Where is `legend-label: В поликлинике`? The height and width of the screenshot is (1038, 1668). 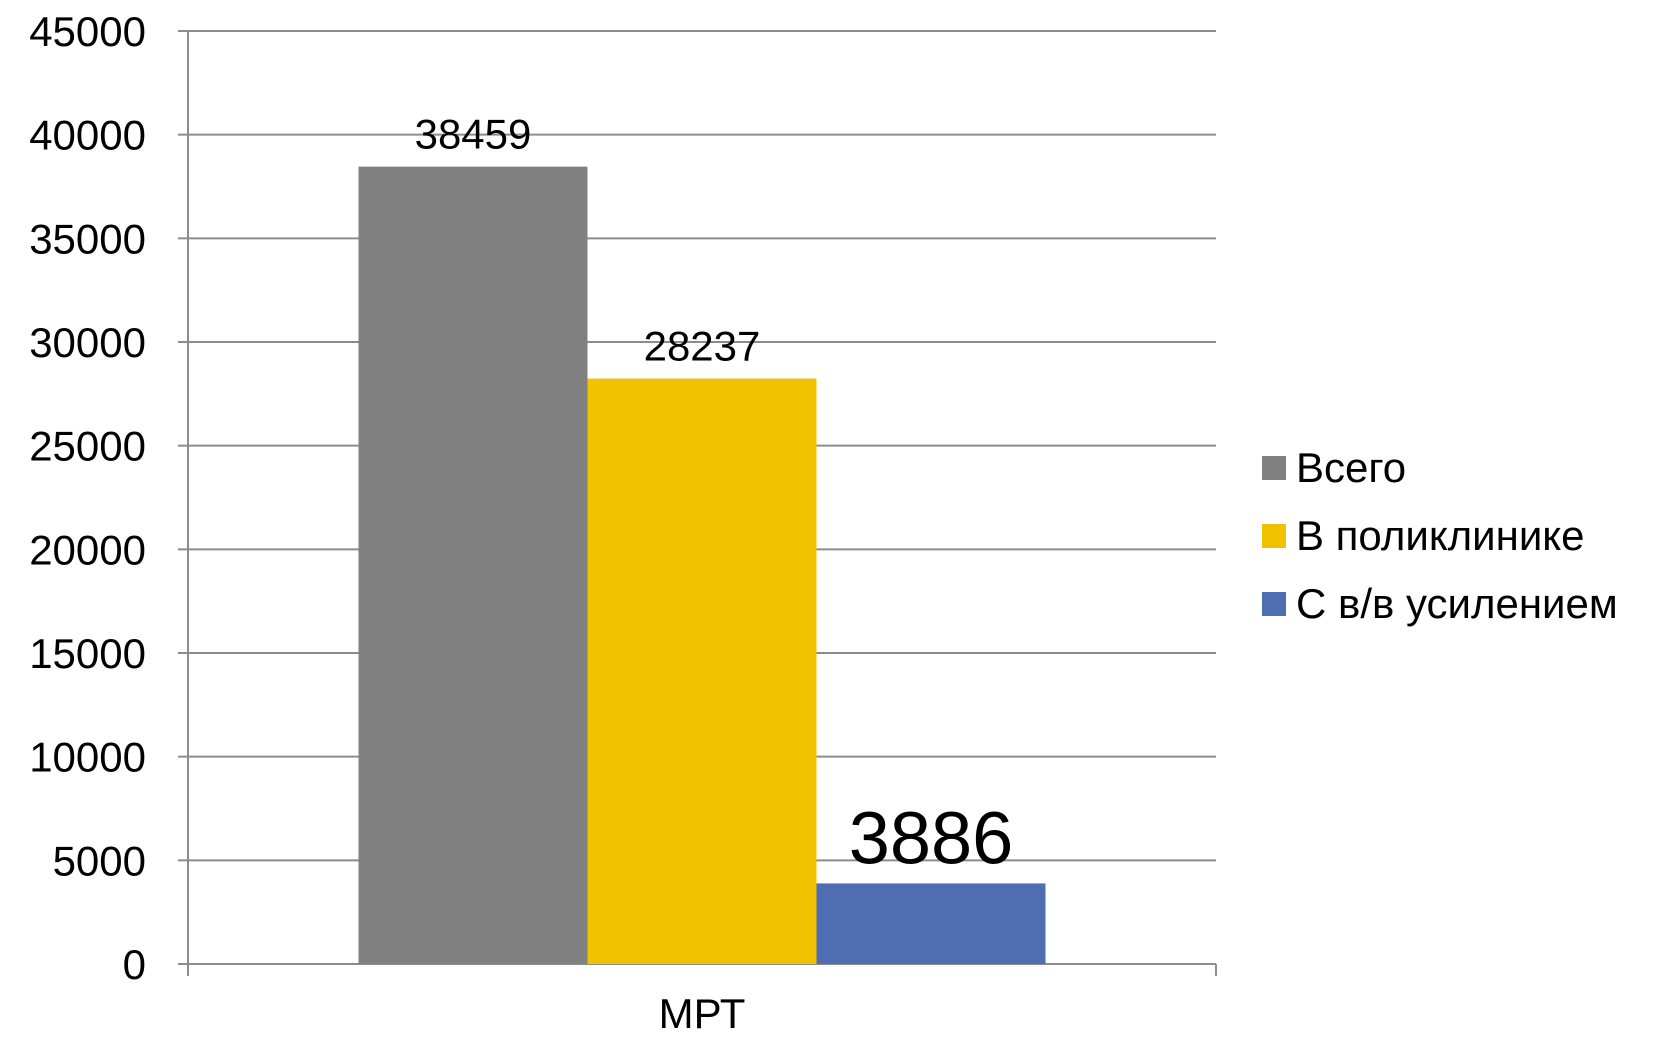 legend-label: В поликлинике is located at coordinates (1440, 535).